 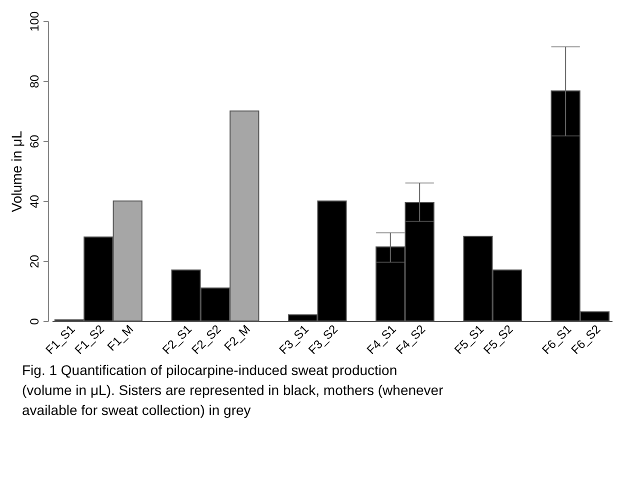 I want to click on y-tick-label: 80, so click(x=35, y=81).